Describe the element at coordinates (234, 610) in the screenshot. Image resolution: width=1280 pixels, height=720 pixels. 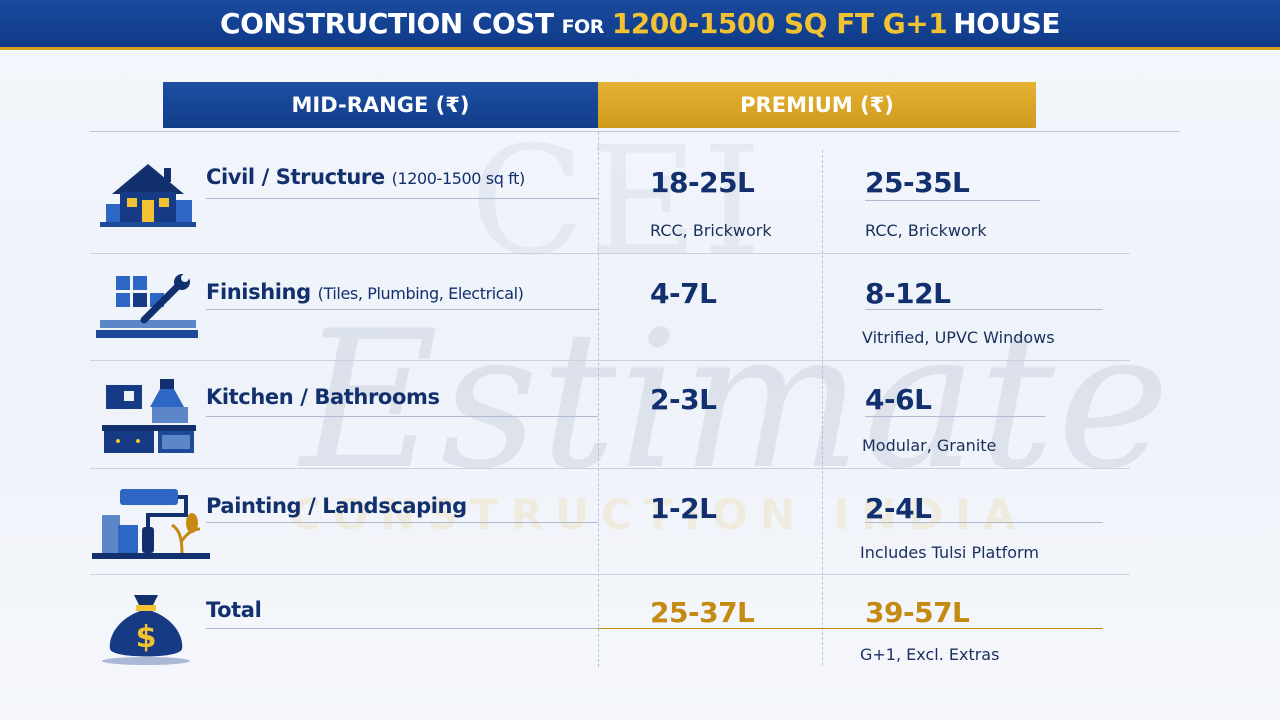
I see `row-label-total: Total` at that location.